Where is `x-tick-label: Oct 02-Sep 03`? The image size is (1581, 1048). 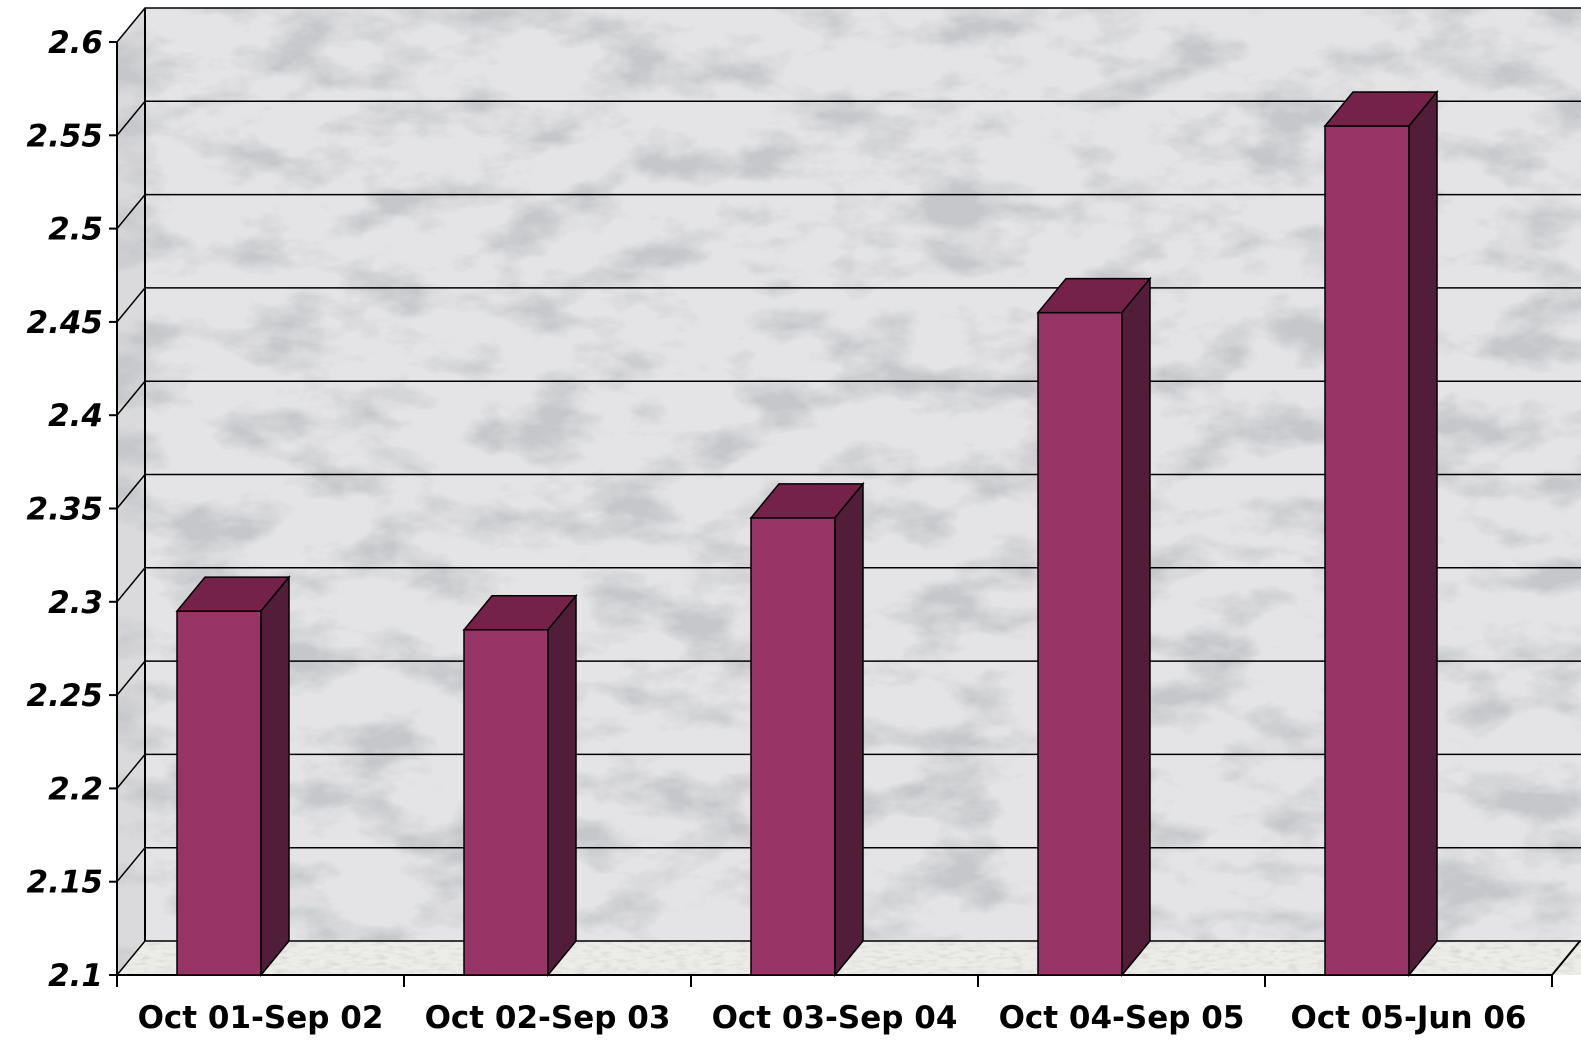 x-tick-label: Oct 02-Sep 03 is located at coordinates (548, 1018).